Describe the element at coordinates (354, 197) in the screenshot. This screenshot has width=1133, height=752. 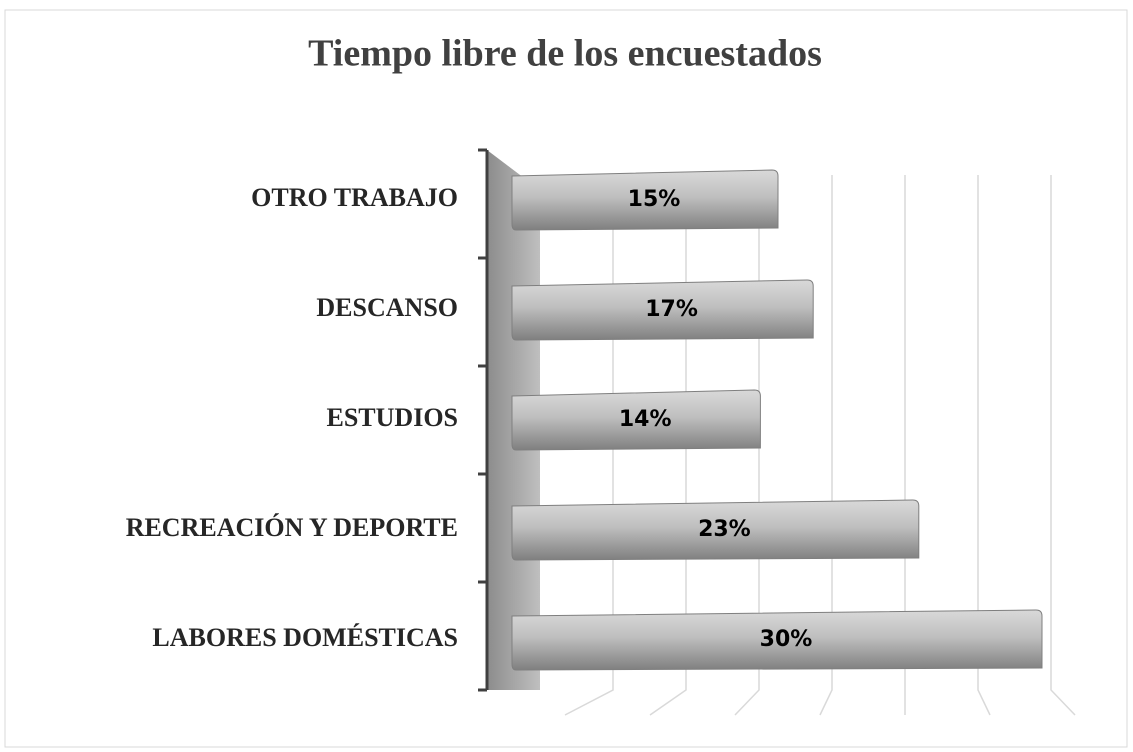
I see `y-tick-label: OTRO TRABAJO` at that location.